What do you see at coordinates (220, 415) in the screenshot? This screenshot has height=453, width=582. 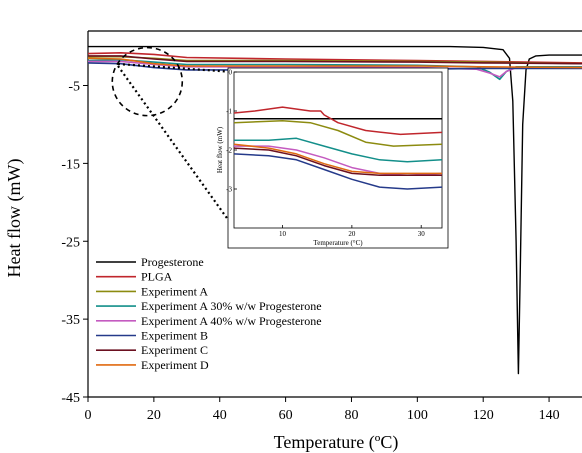 I see `x-tick-label: 40` at bounding box center [220, 415].